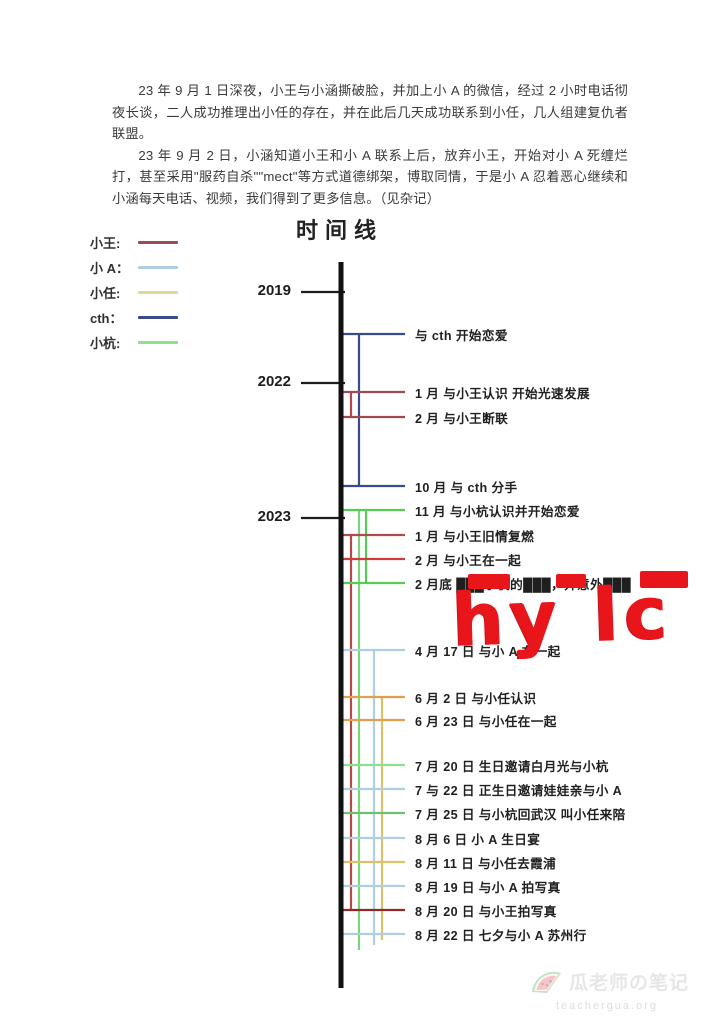 The image size is (725, 1024). Describe the element at coordinates (501, 936) in the screenshot. I see `timeline-event-label: 8 月 22 日 七夕与小 A 苏州行` at that location.